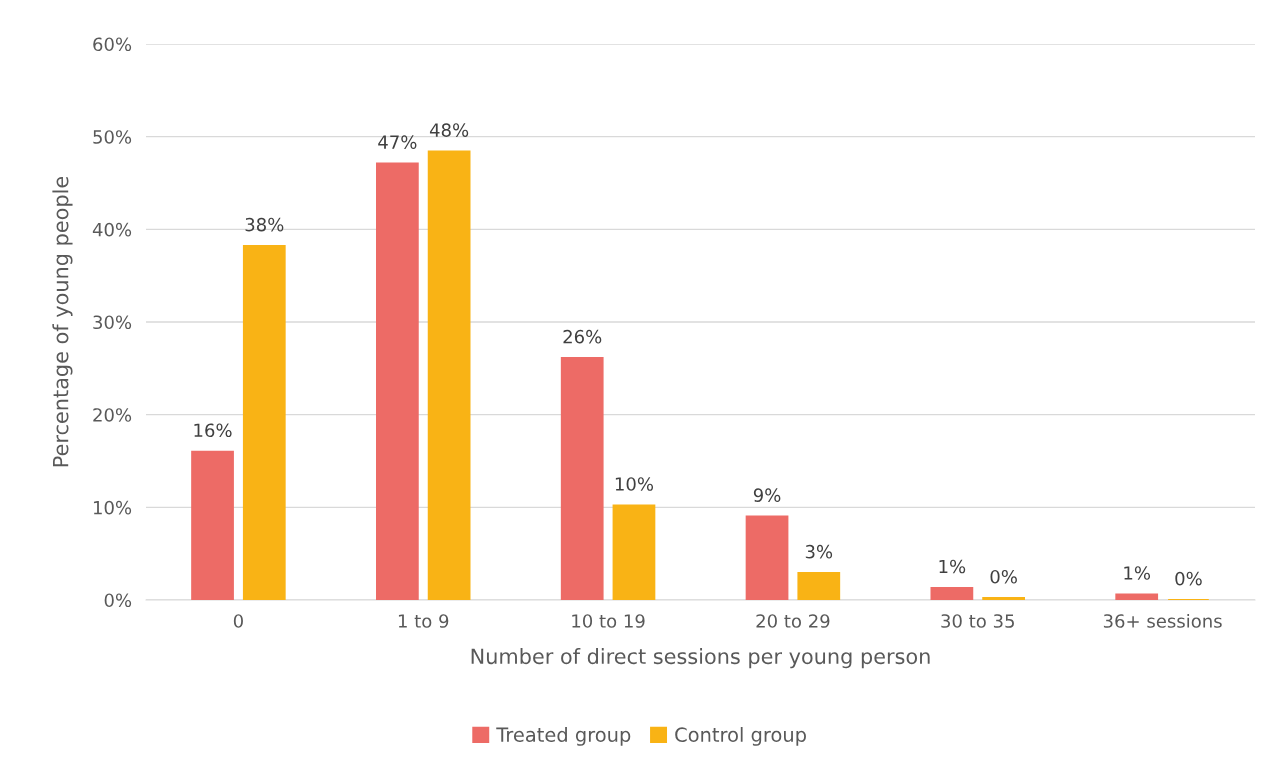  I want to click on x-tick-label: 36+ sessions, so click(1162, 620).